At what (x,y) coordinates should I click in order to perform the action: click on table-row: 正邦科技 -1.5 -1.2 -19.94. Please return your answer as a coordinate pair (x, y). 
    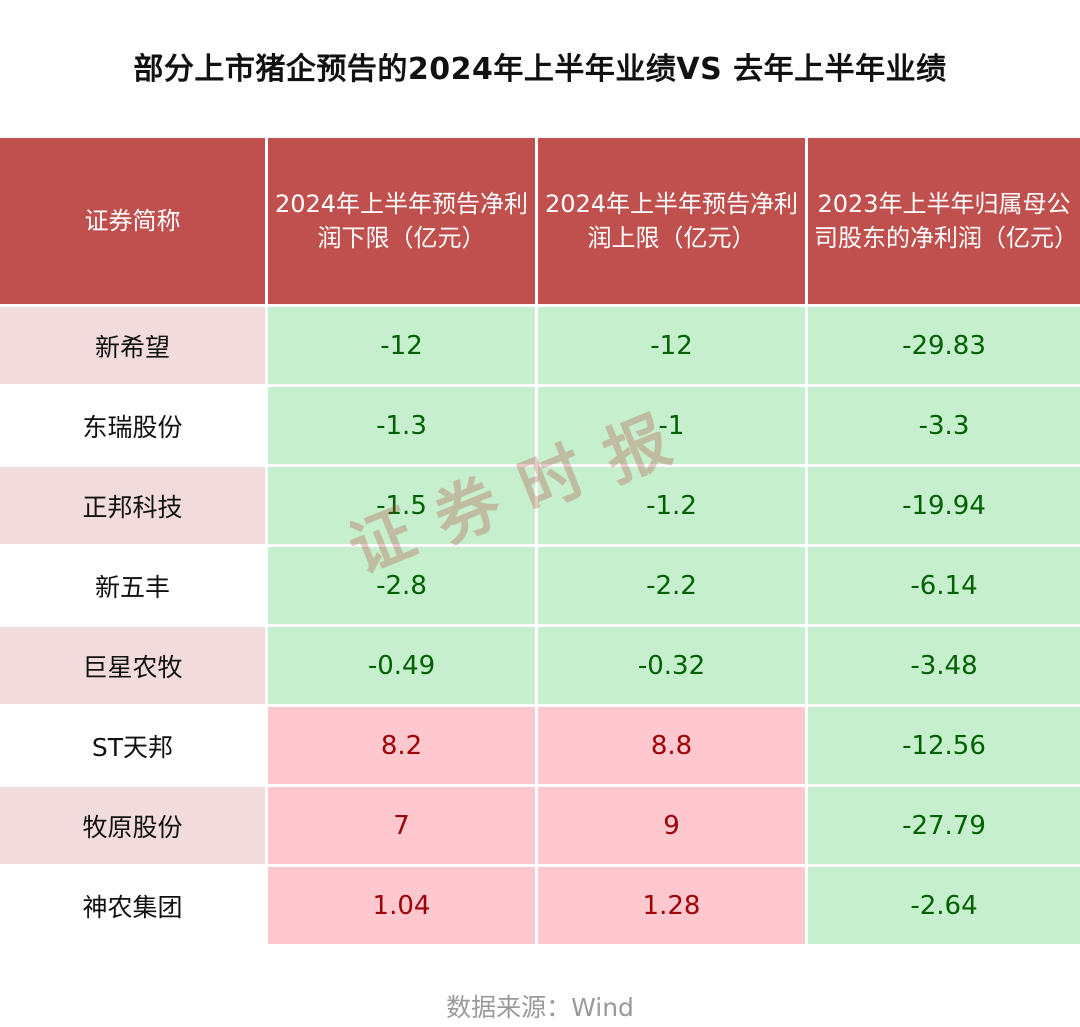
    Looking at the image, I should click on (540, 505).